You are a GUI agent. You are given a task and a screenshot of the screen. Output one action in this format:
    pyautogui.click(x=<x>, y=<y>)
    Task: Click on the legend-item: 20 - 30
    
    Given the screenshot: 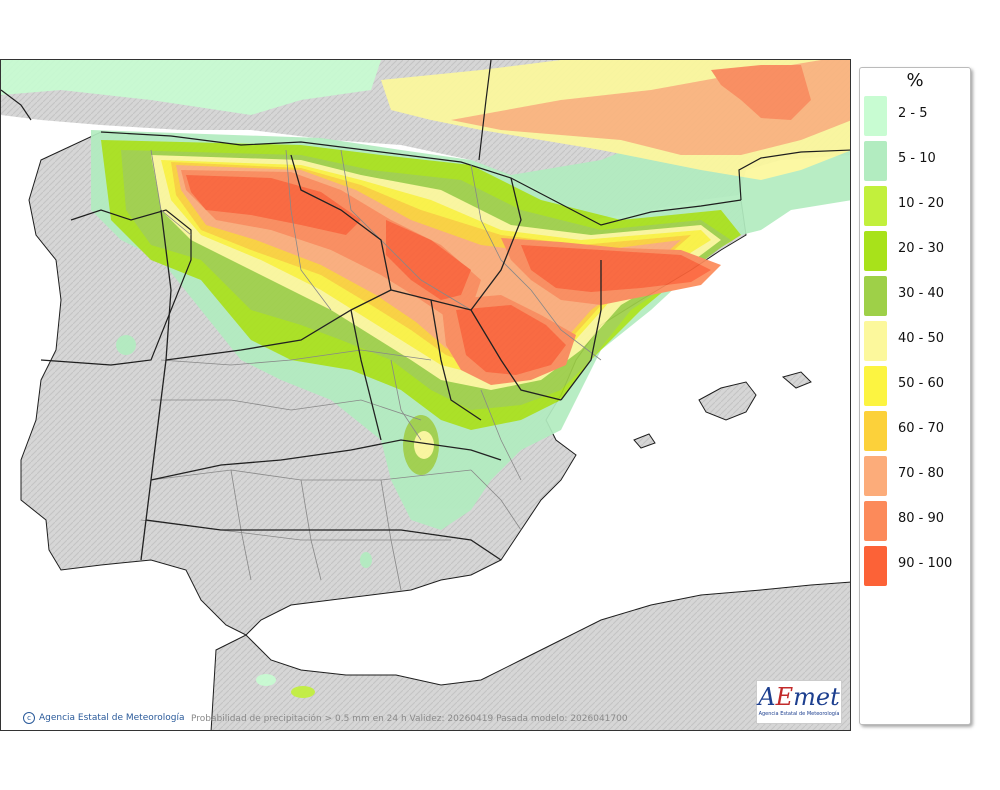 What is the action you would take?
    pyautogui.click(x=916, y=250)
    